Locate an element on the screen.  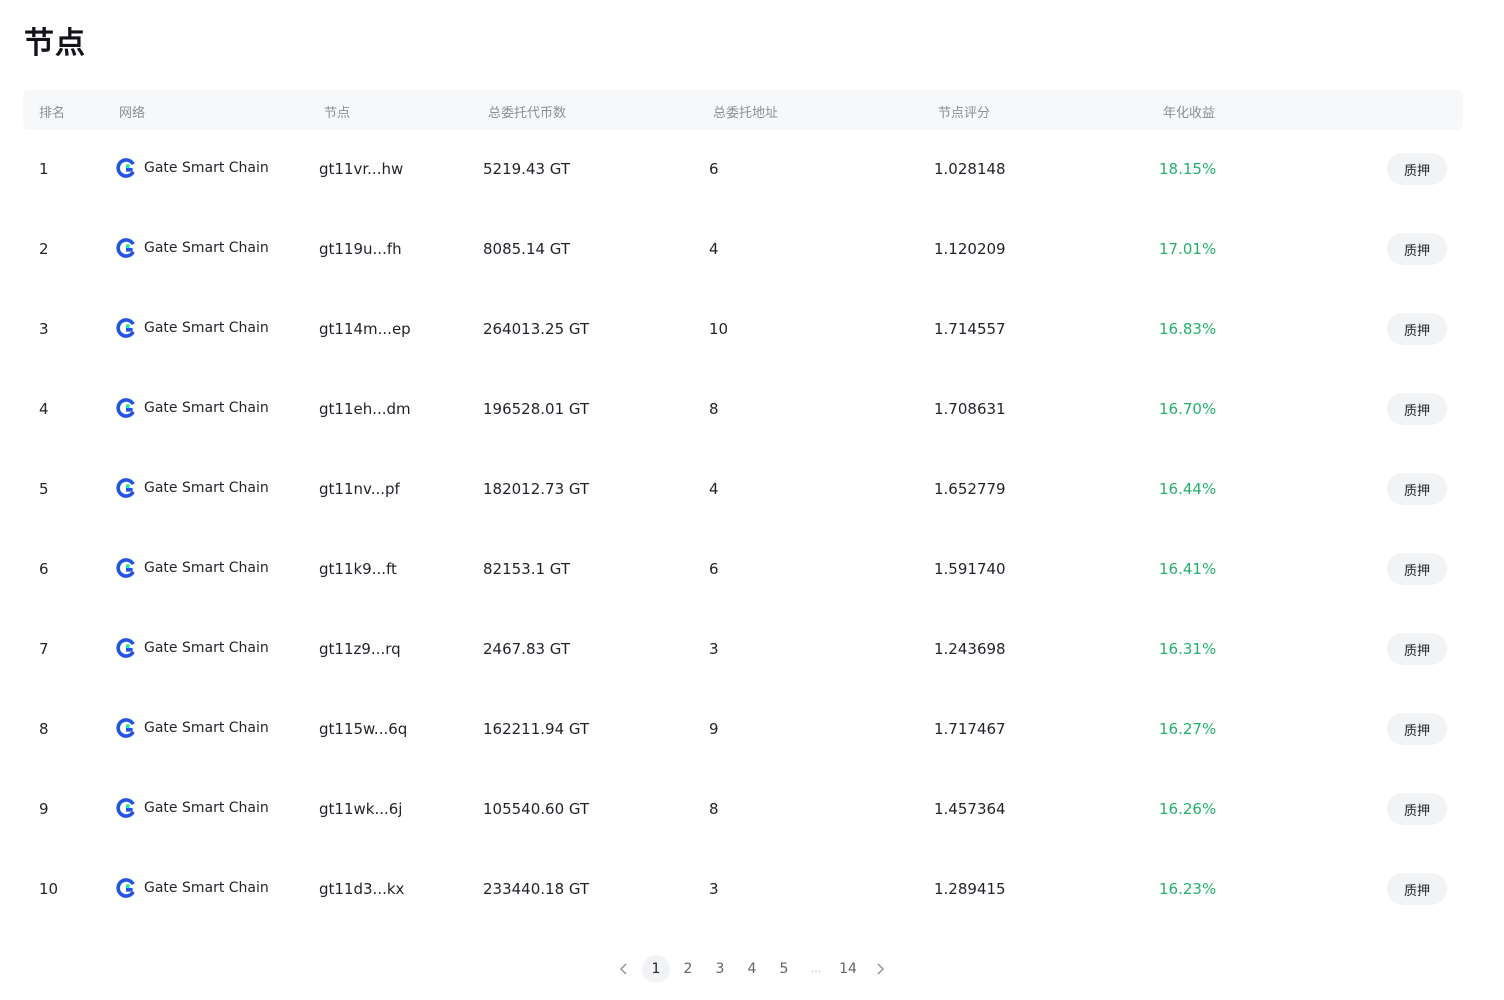
apr-cell: 16.31% is located at coordinates (1188, 649).